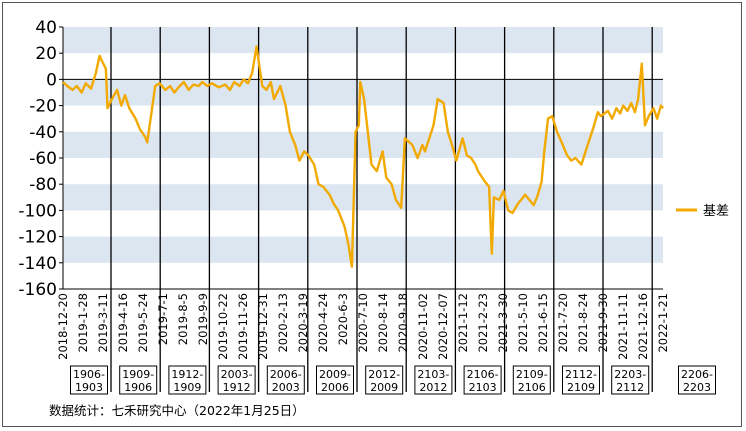 The image size is (746, 431). Describe the element at coordinates (286, 387) in the screenshot. I see `spread-box-line2: 2003` at that location.